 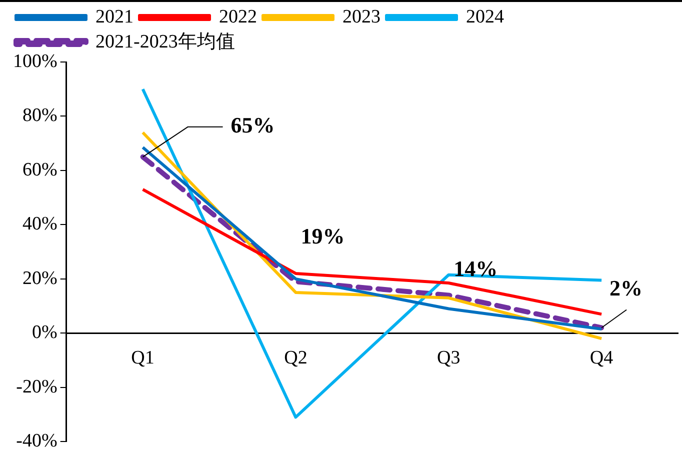 I want to click on annotation: 2%, so click(x=626, y=287).